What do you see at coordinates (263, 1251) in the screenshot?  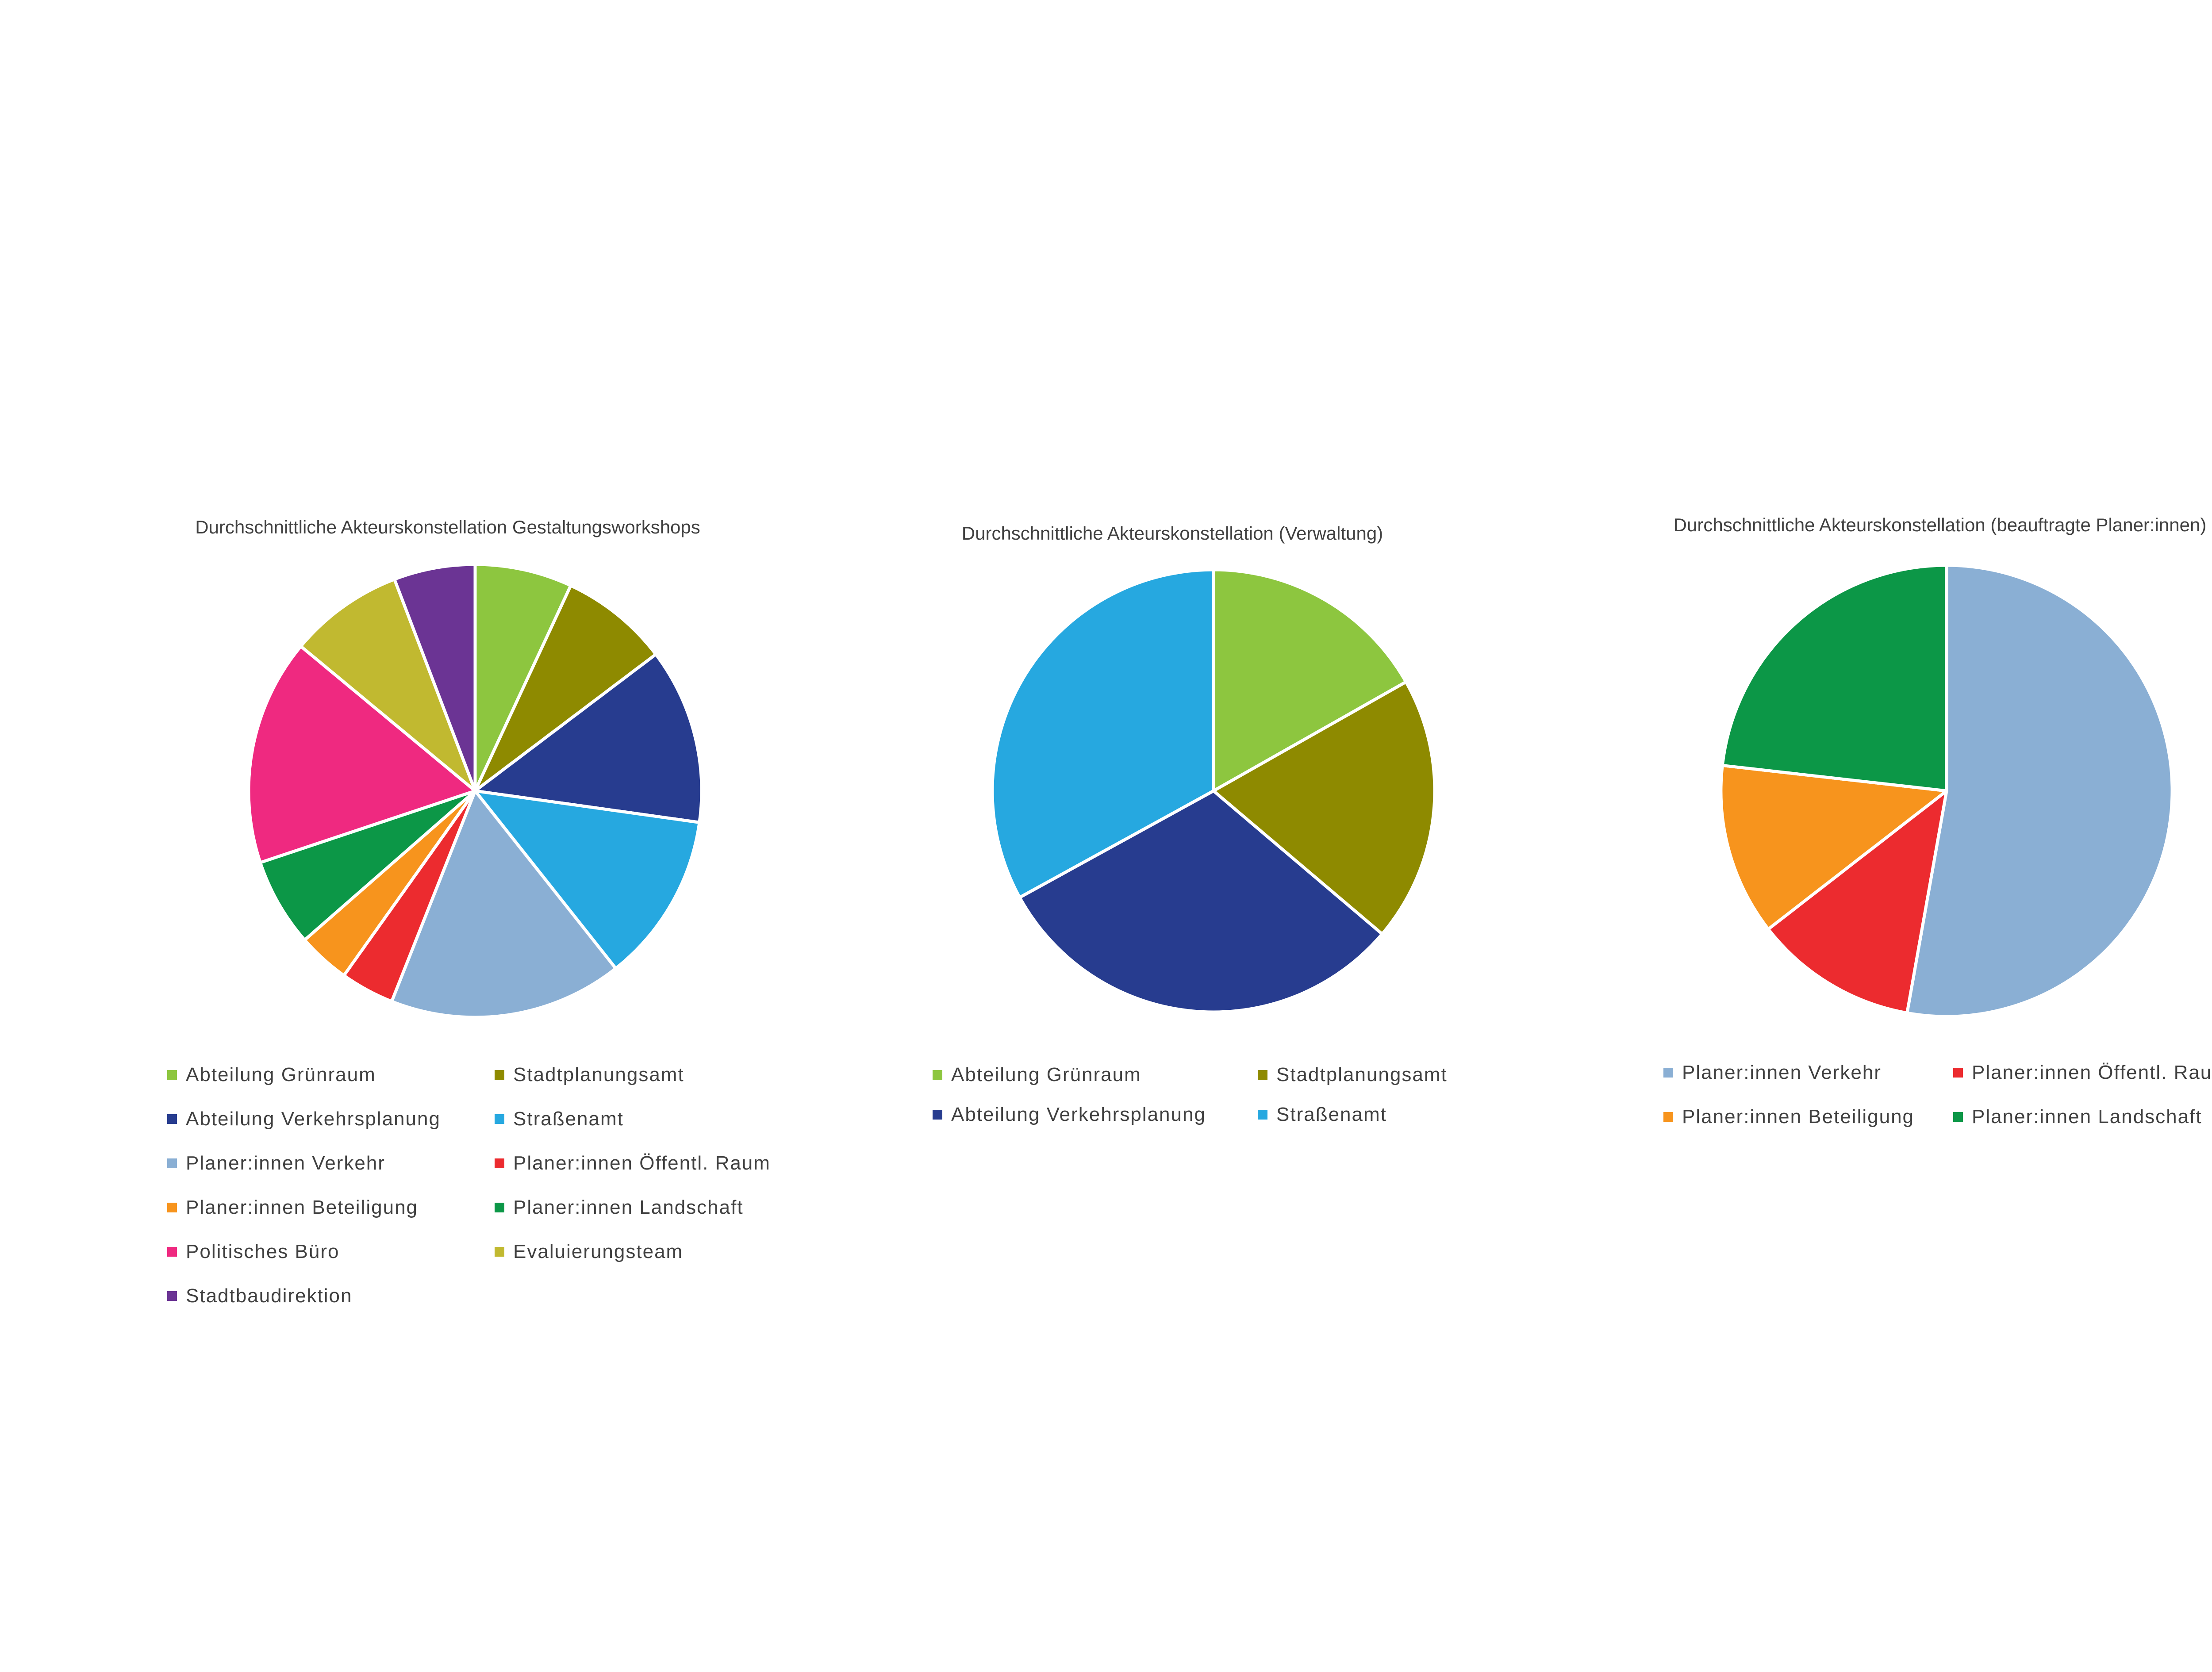 I see `legend-label: Politisches Büro` at bounding box center [263, 1251].